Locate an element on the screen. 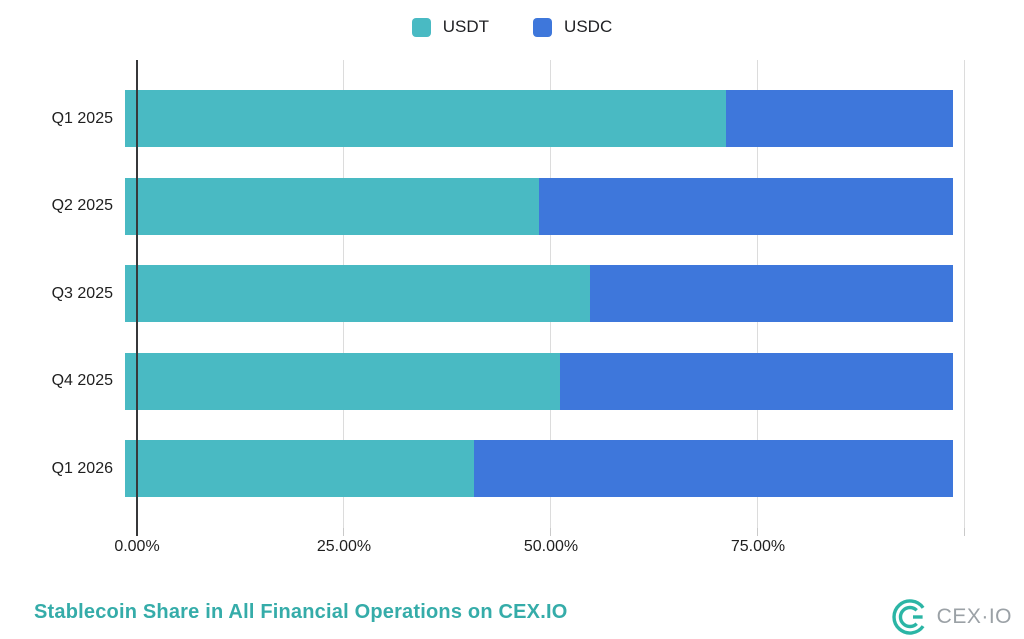 This screenshot has width=1024, height=639. legend-label: USDT is located at coordinates (466, 26).